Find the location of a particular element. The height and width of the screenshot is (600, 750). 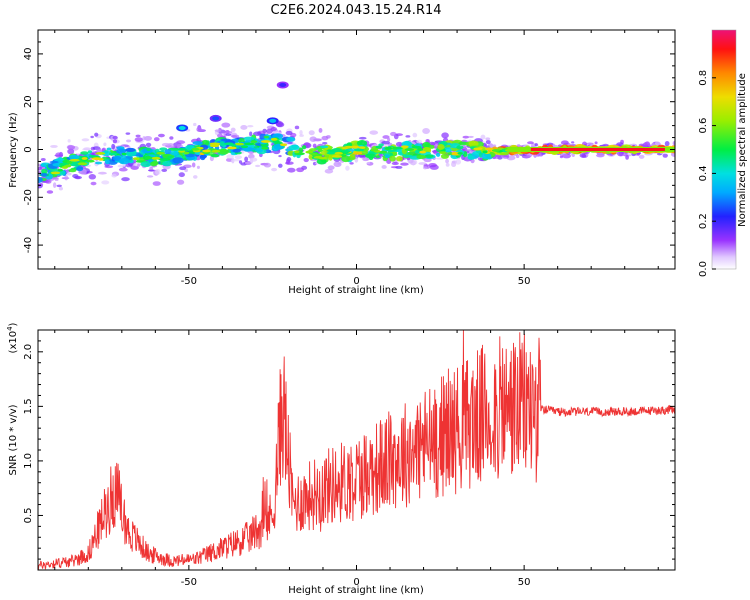

xtick-label: -50 is located at coordinates (189, 281).